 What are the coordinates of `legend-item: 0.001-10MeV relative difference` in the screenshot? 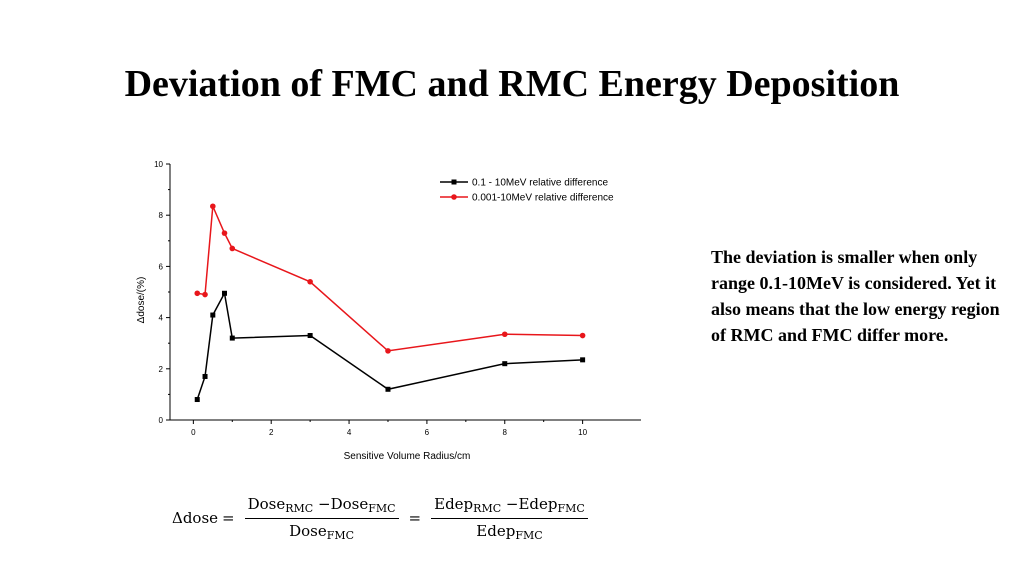 It's located at (527, 198).